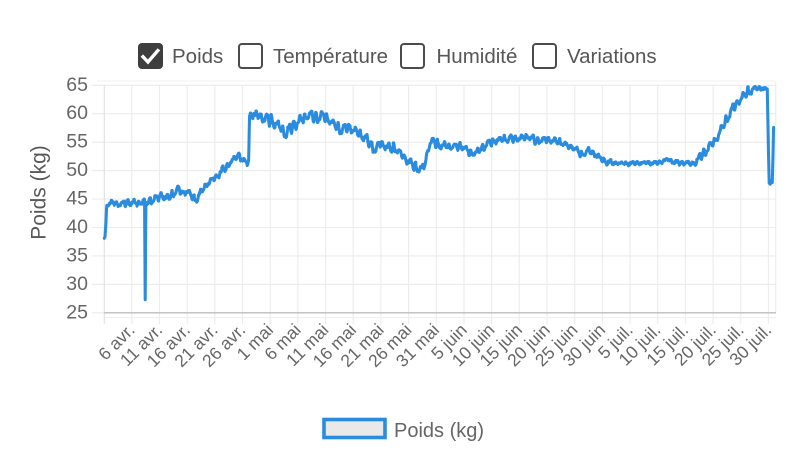  Describe the element at coordinates (77, 142) in the screenshot. I see `svg-text: 55` at that location.